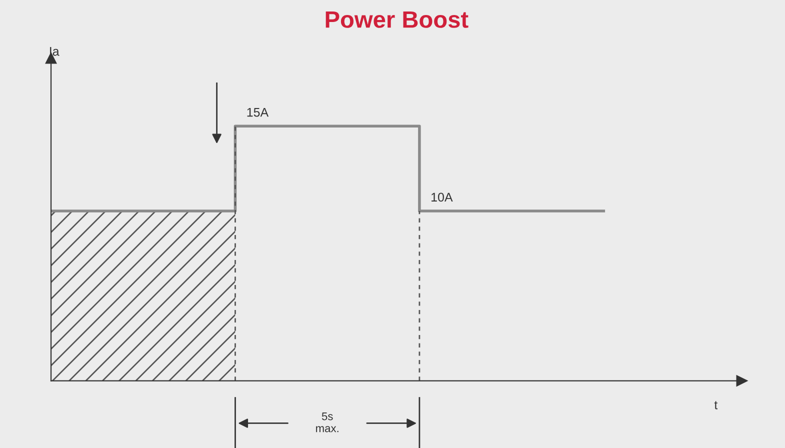 Image resolution: width=785 pixels, height=448 pixels. I want to click on data-label: 15A, so click(258, 112).